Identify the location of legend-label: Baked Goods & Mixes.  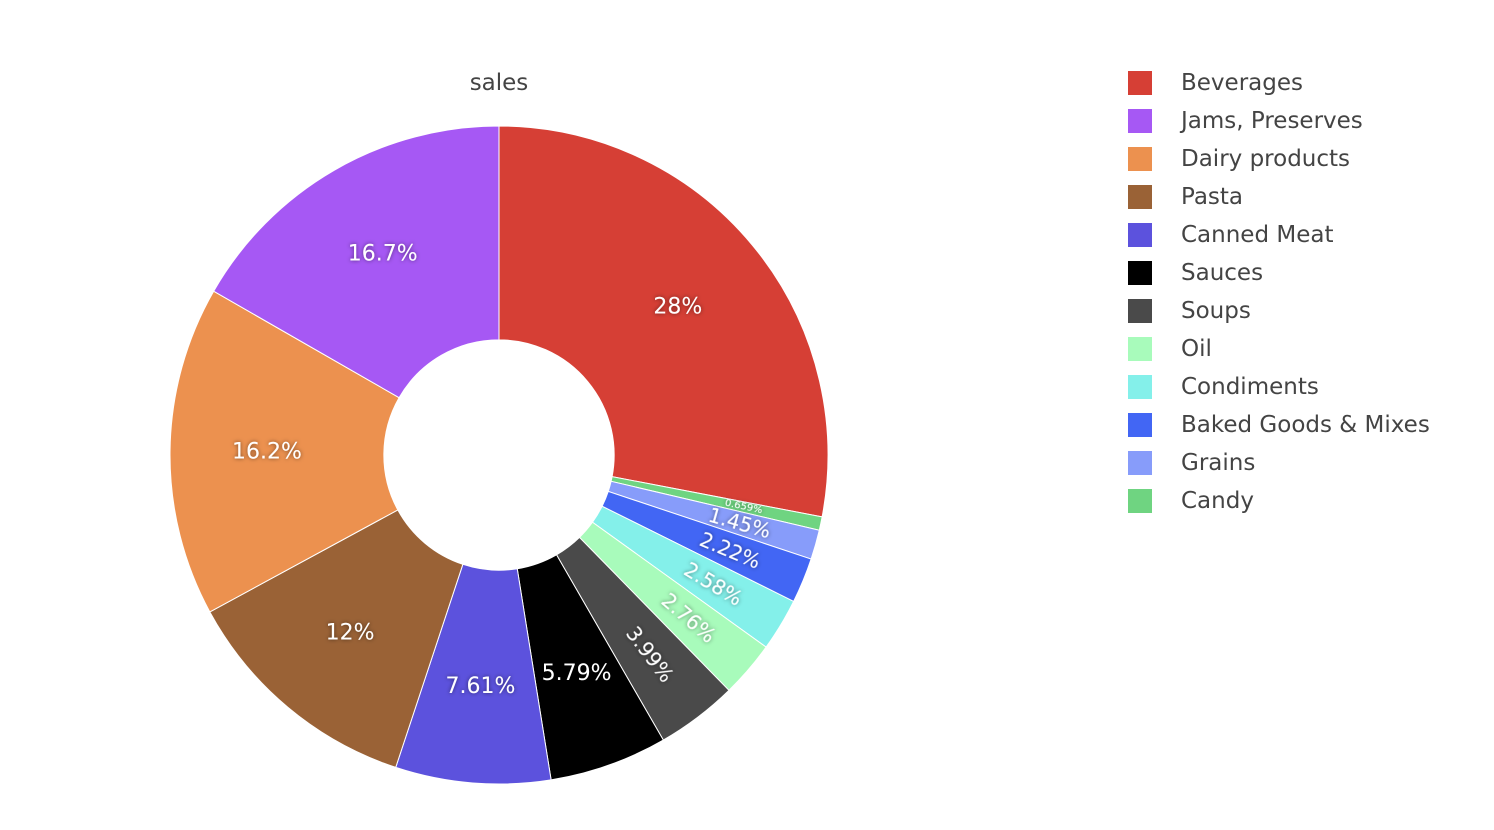
(1305, 425).